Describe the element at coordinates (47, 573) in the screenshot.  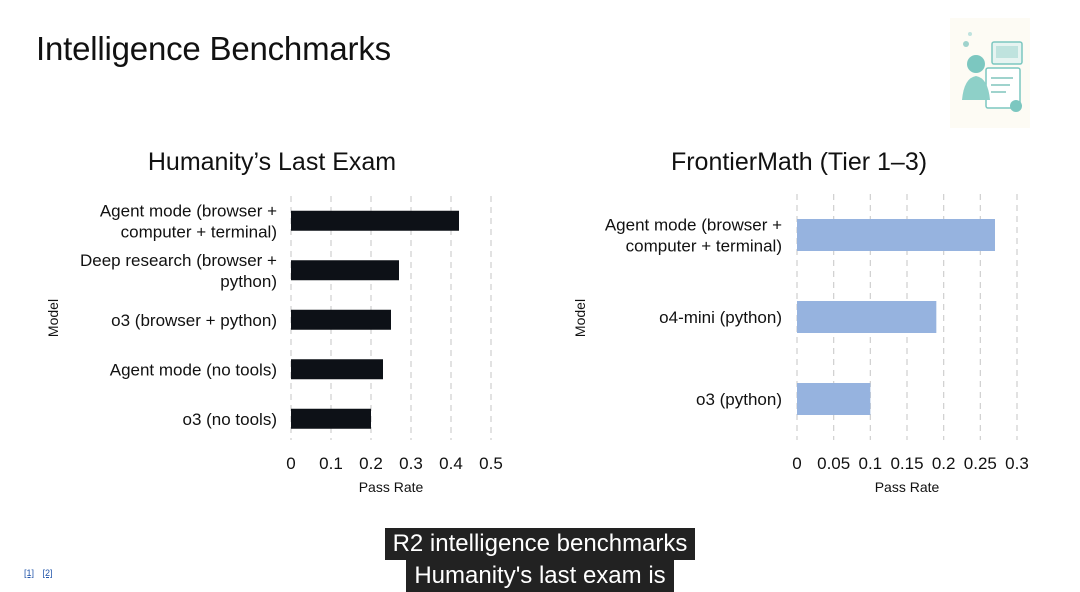
I see `reference-link-2: [2]` at that location.